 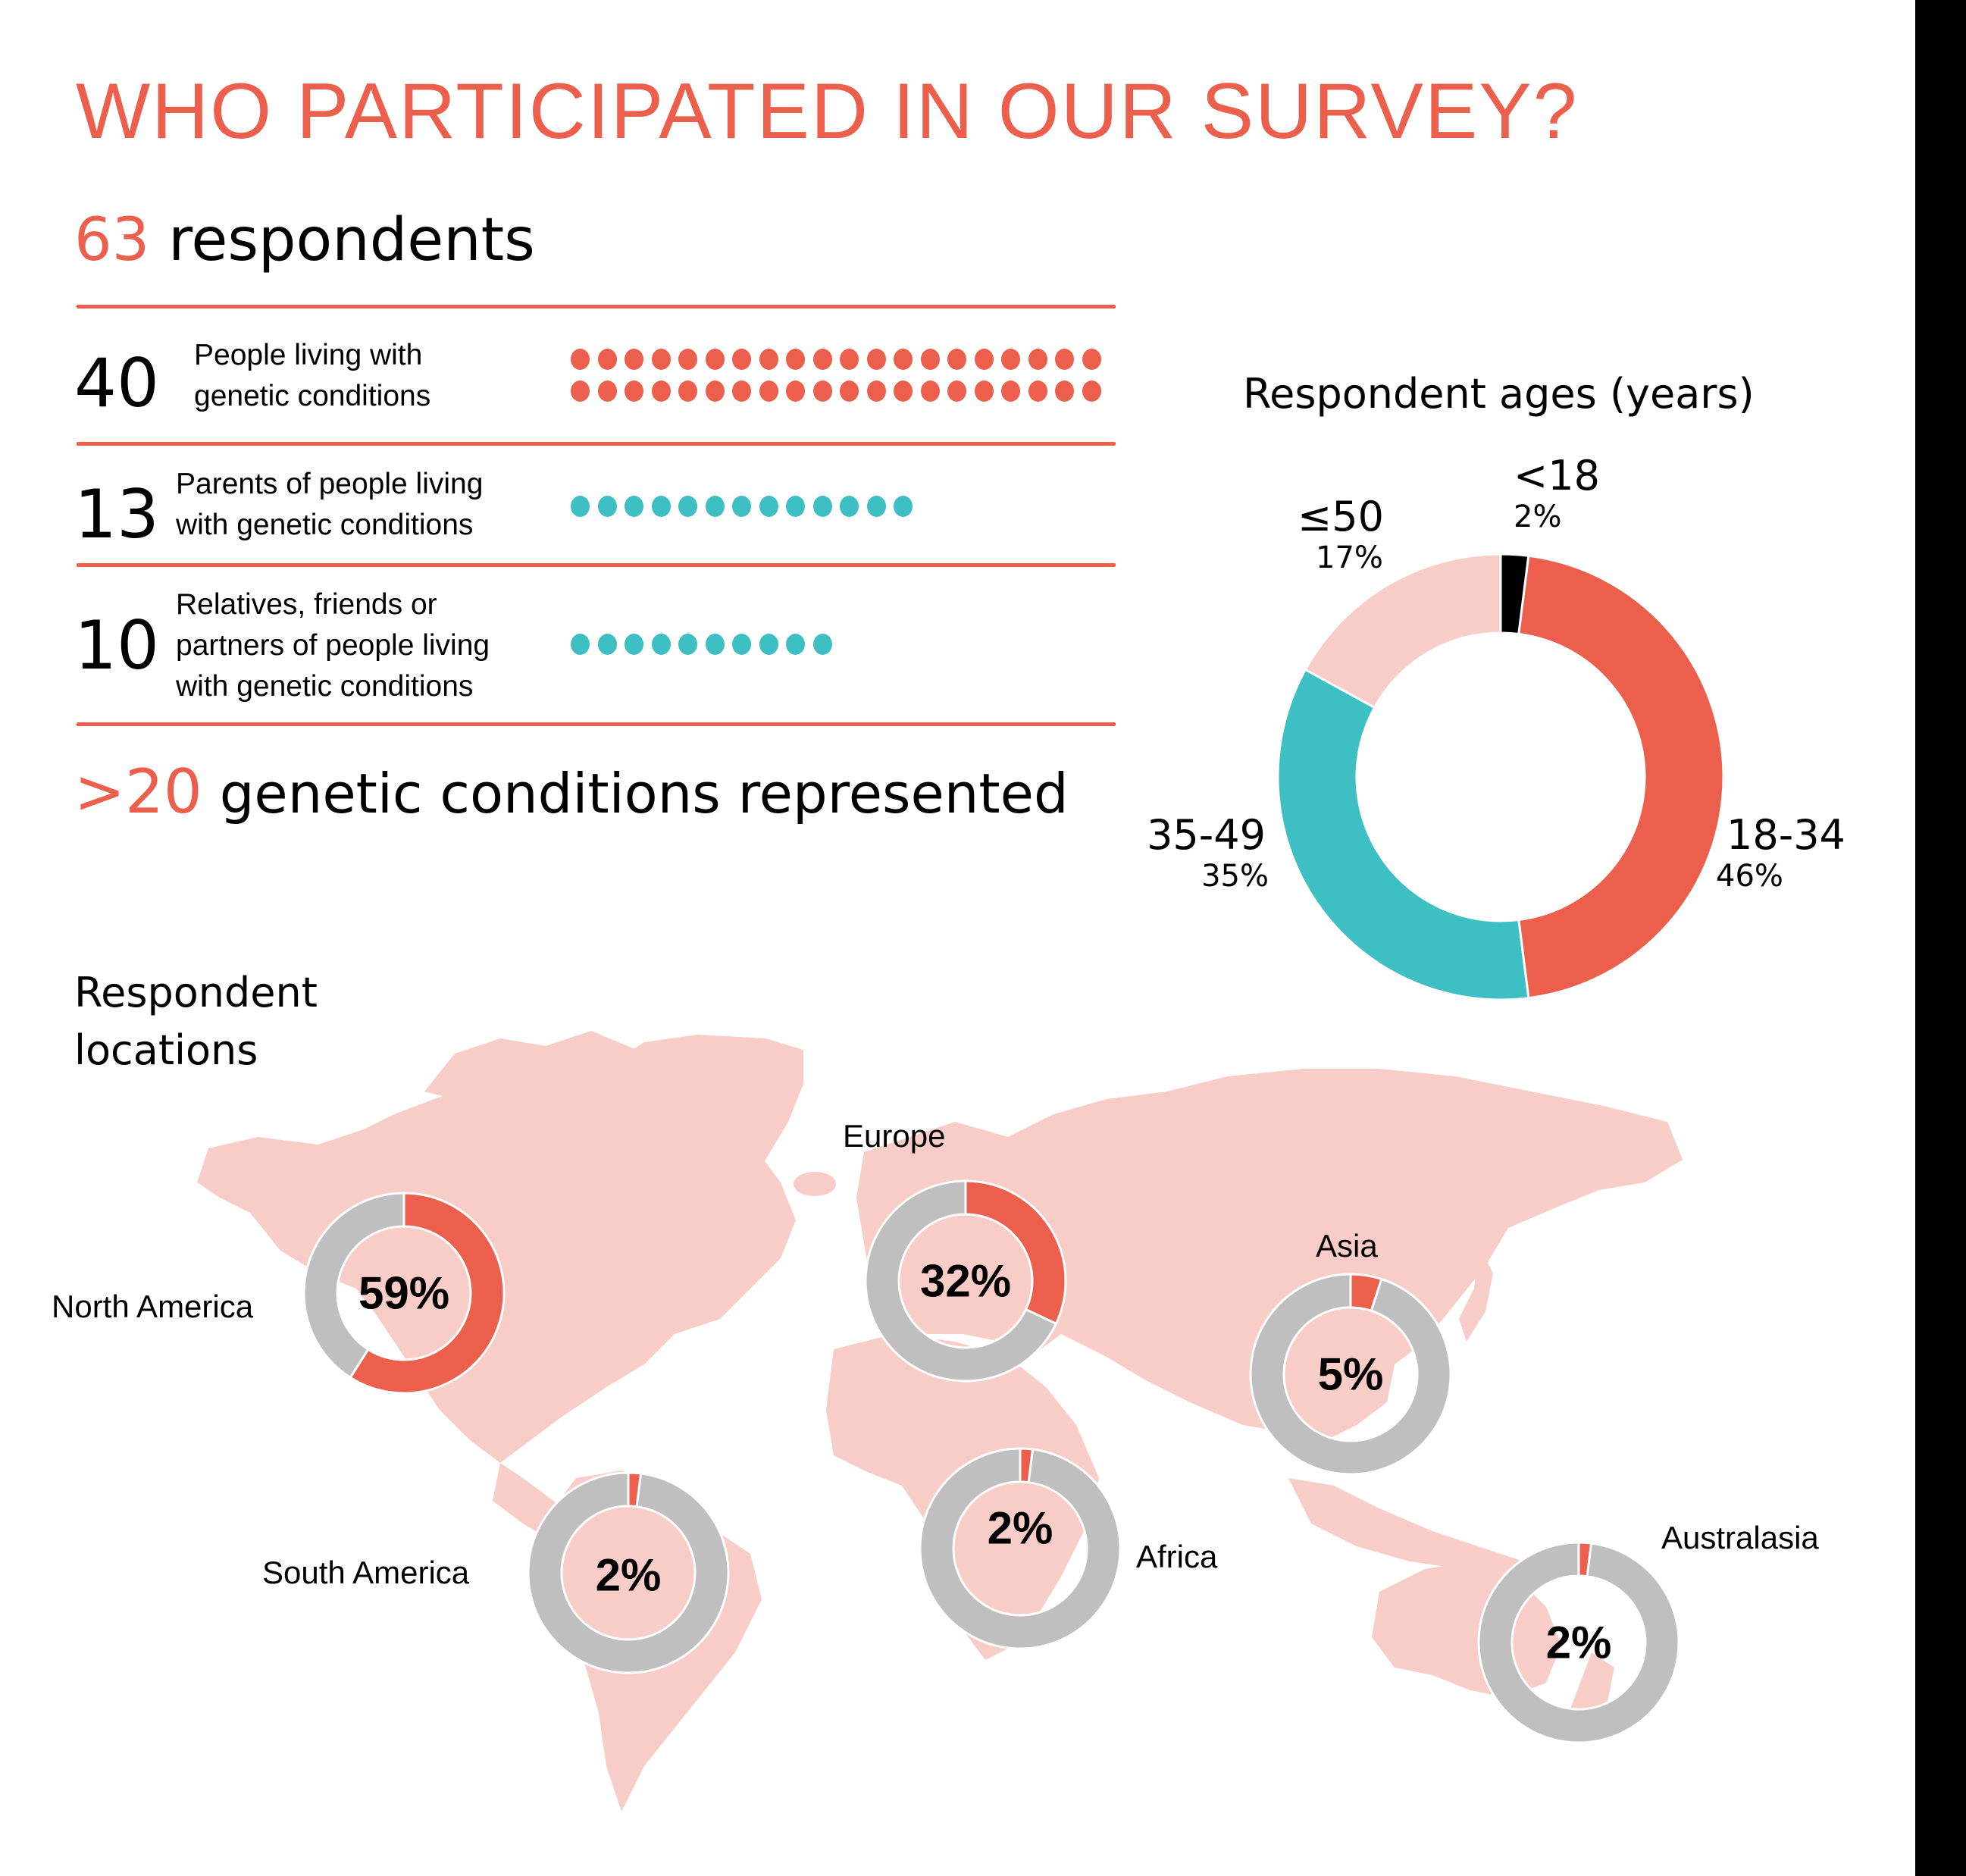 I want to click on region-label-north-america: North America, so click(x=153, y=1306).